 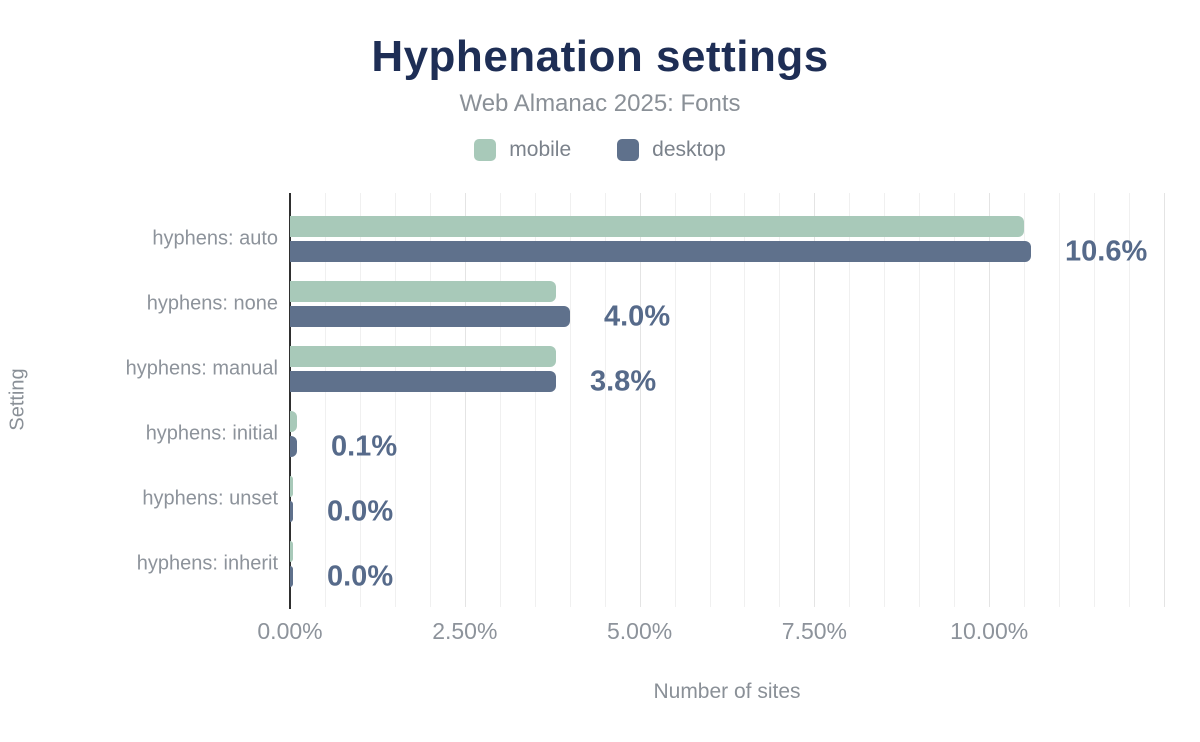 I want to click on category-label-1: hyphens: auto, so click(x=215, y=238).